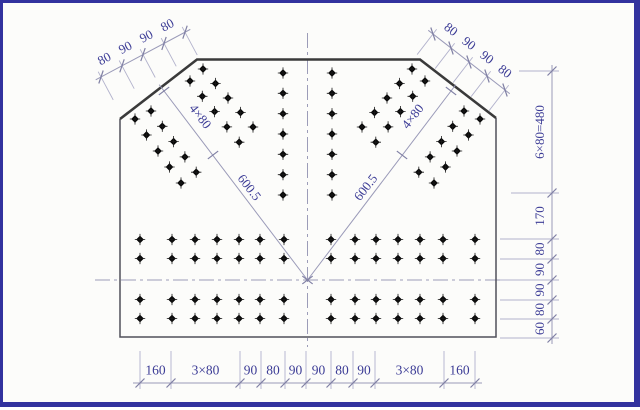  What do you see at coordinates (539, 216) in the screenshot?
I see `dim-label: 170` at bounding box center [539, 216].